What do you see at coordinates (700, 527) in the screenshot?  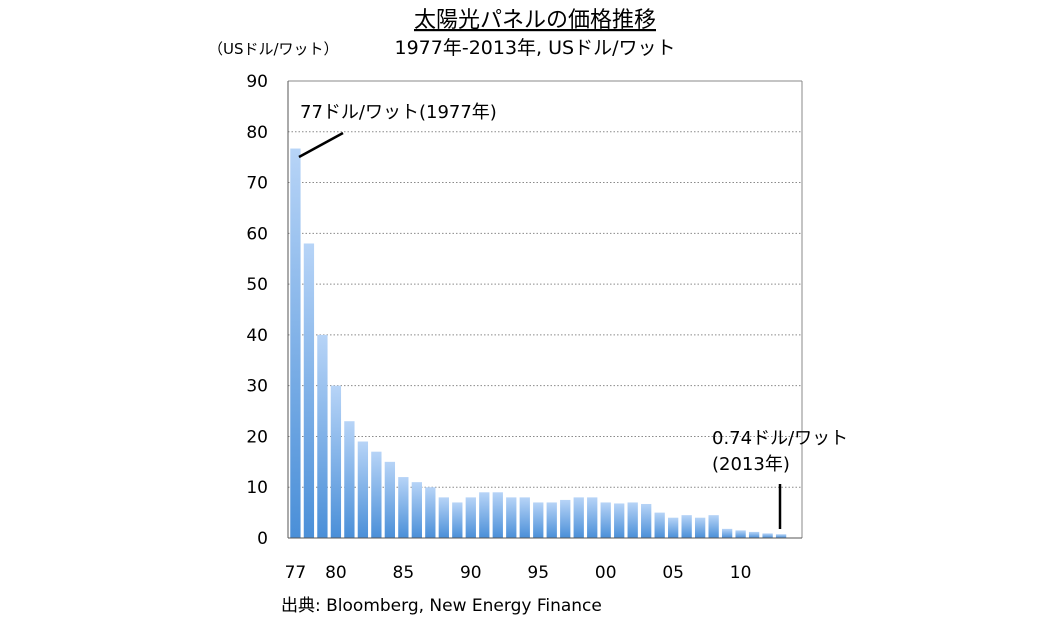 I see `bar-2007` at bounding box center [700, 527].